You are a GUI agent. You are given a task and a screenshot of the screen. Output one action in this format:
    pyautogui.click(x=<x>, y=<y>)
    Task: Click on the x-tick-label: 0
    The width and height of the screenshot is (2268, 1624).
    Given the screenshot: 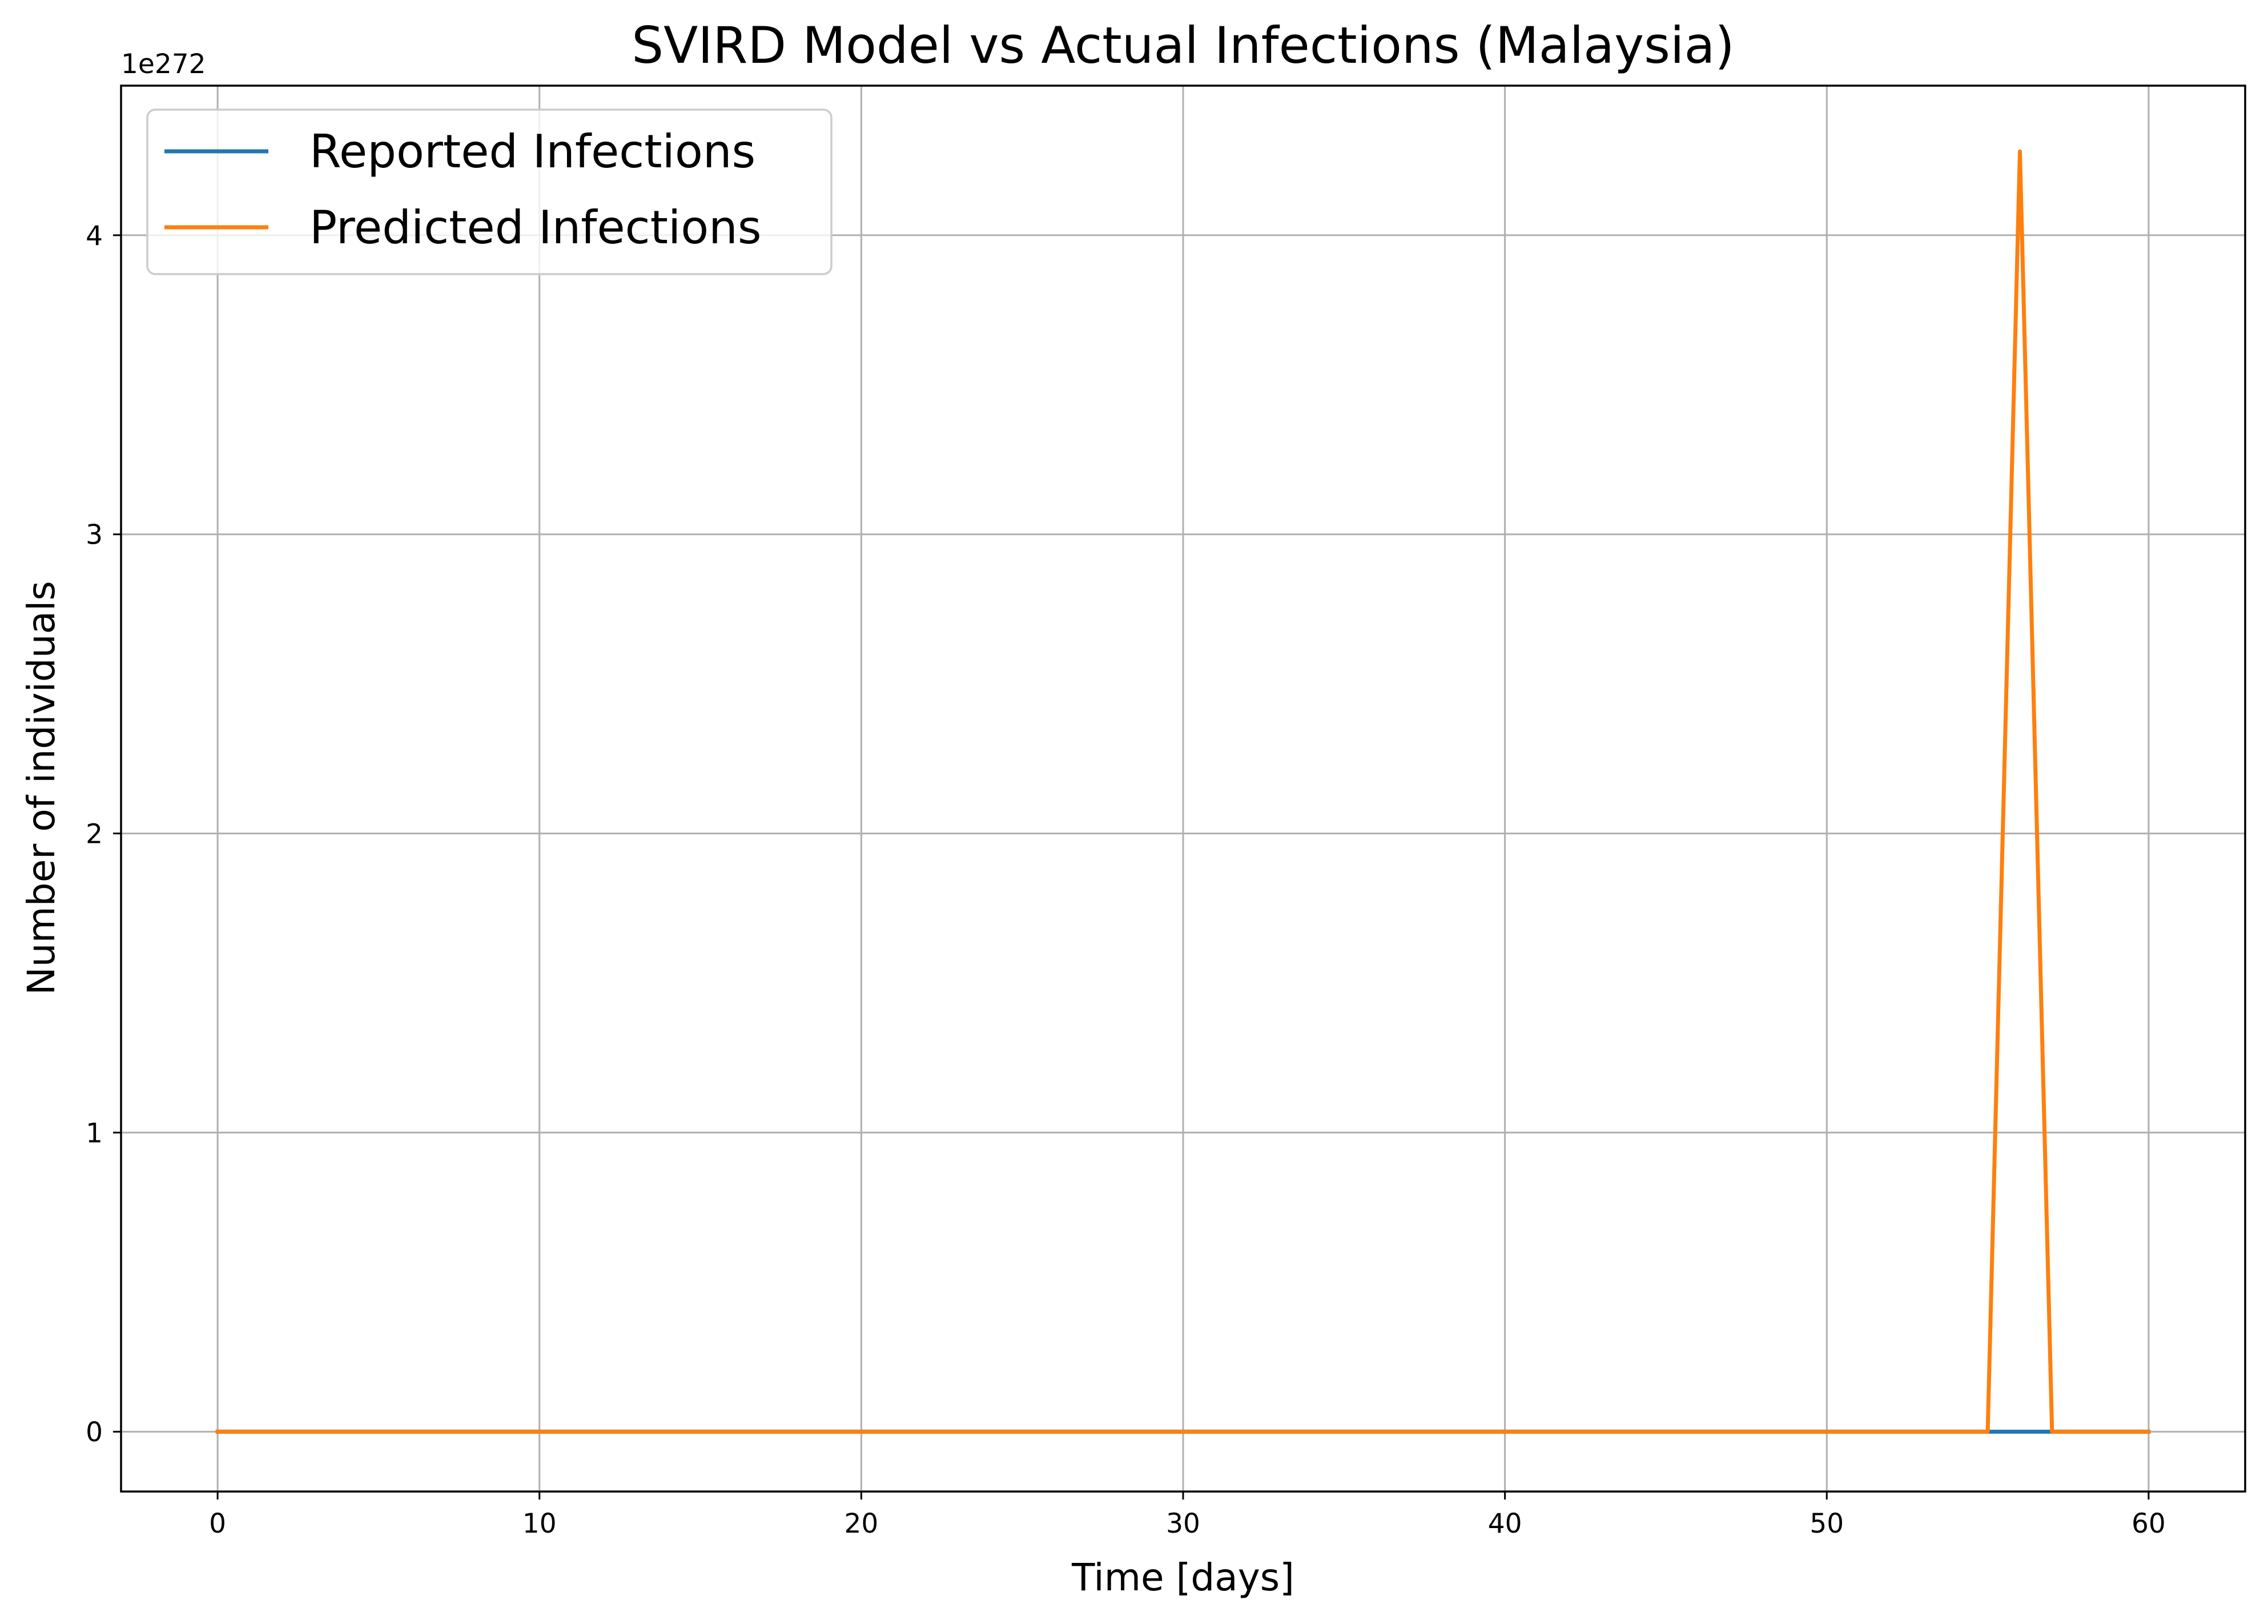 What is the action you would take?
    pyautogui.click(x=218, y=1523)
    